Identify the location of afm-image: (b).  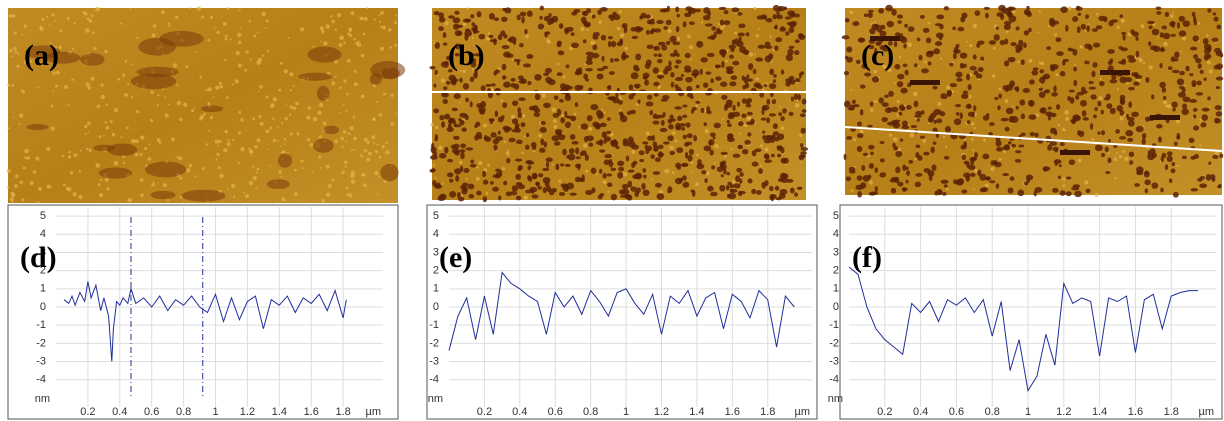
(619, 103).